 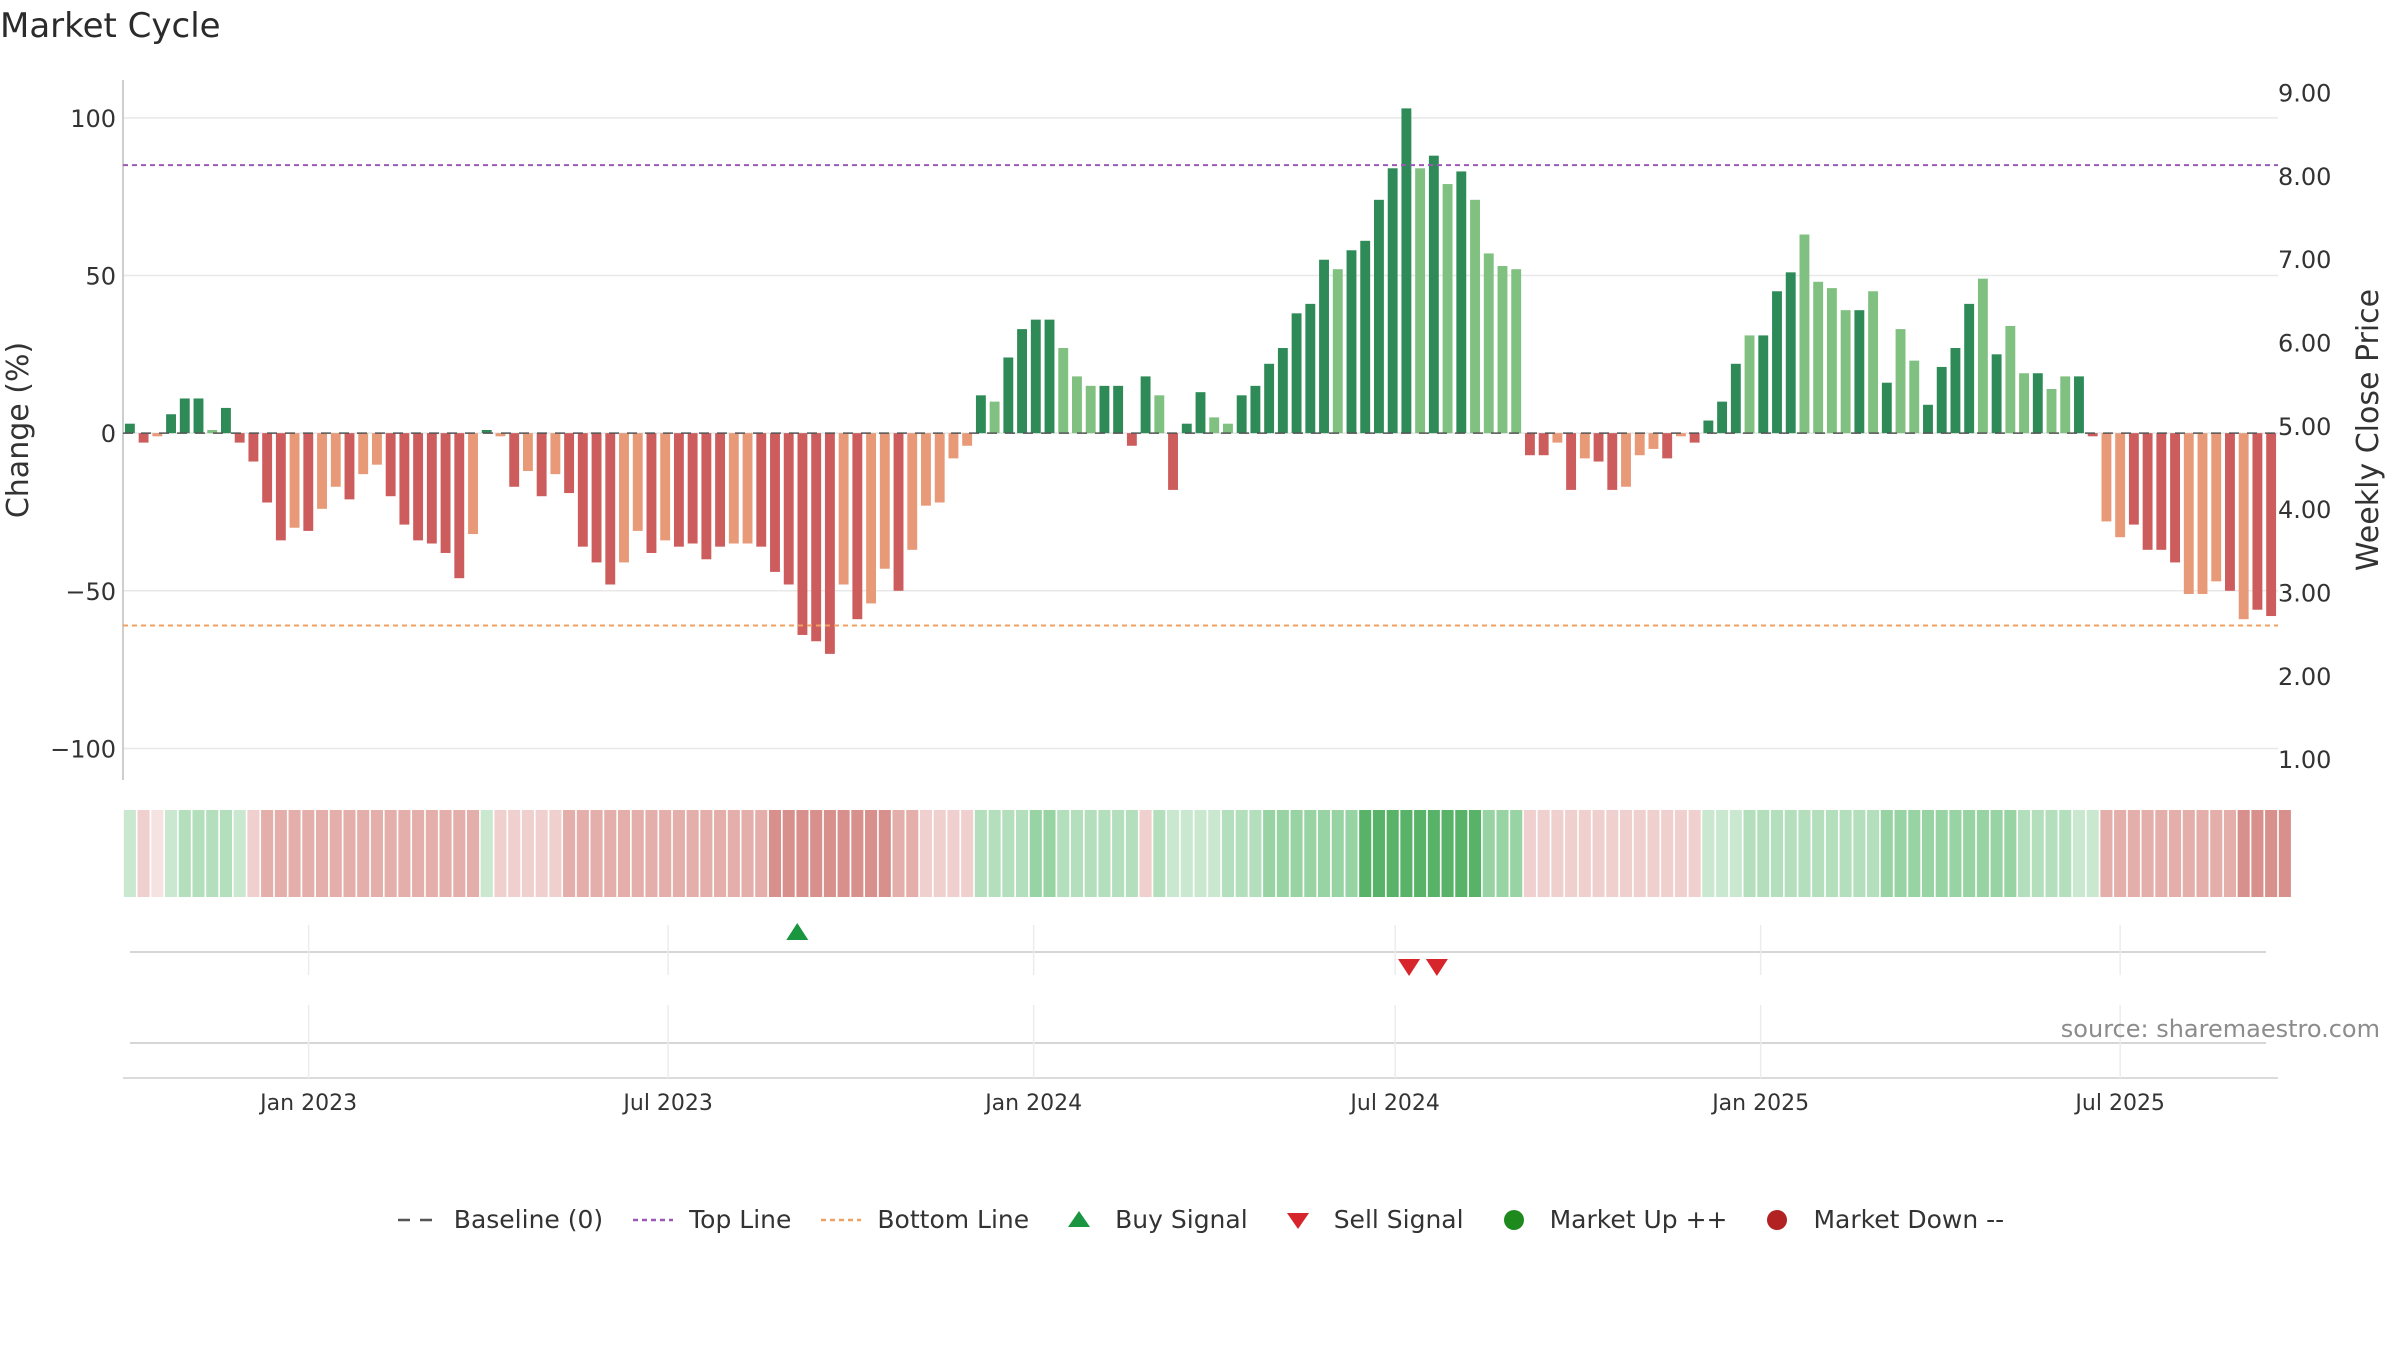 I want to click on x-tick-label: Jan 2024, so click(x=1032, y=1103).